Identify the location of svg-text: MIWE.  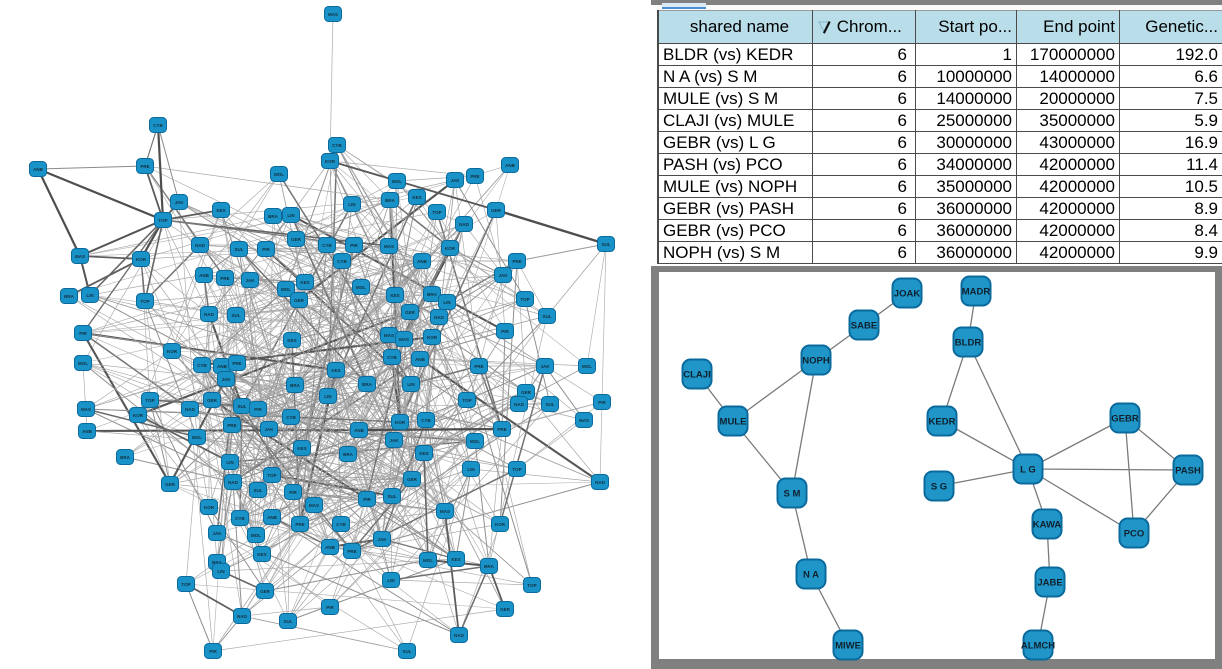
(848, 646).